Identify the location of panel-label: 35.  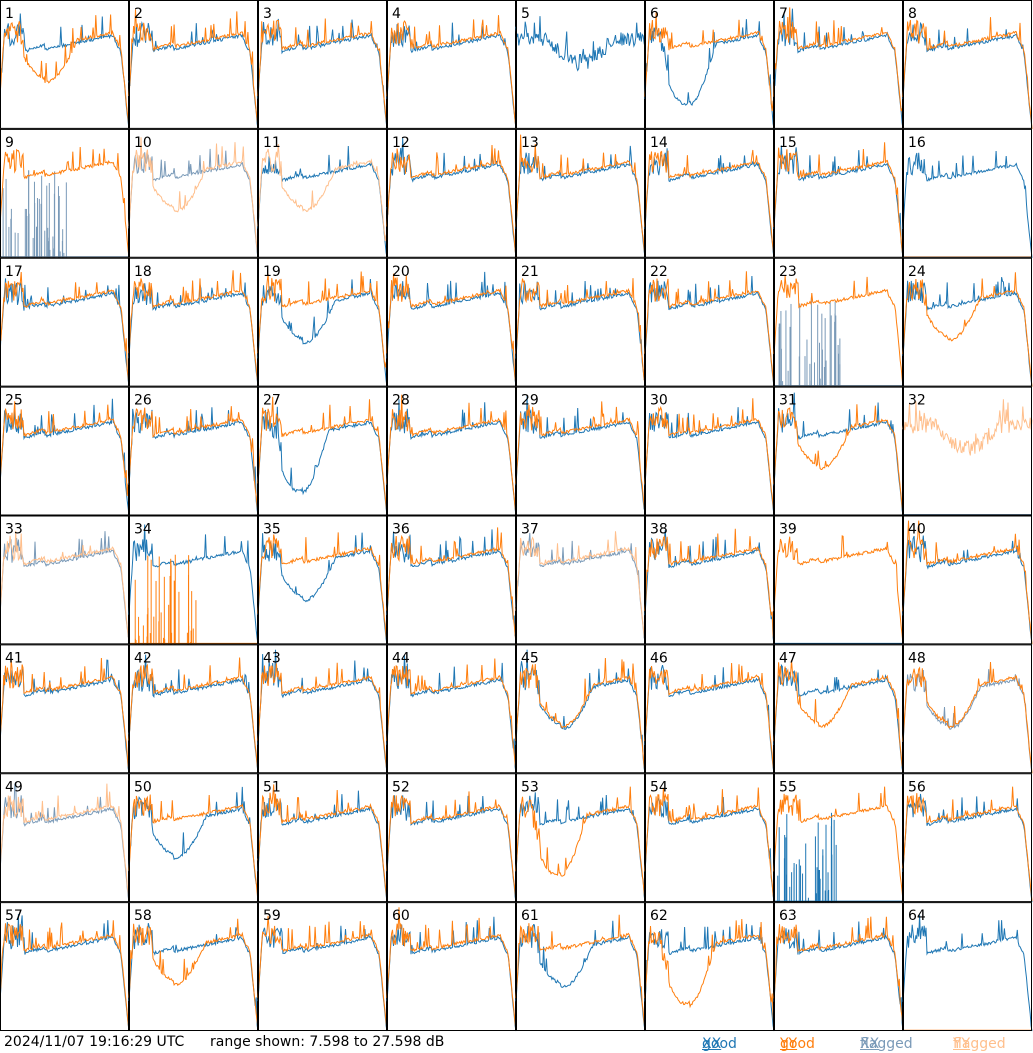
(272, 530).